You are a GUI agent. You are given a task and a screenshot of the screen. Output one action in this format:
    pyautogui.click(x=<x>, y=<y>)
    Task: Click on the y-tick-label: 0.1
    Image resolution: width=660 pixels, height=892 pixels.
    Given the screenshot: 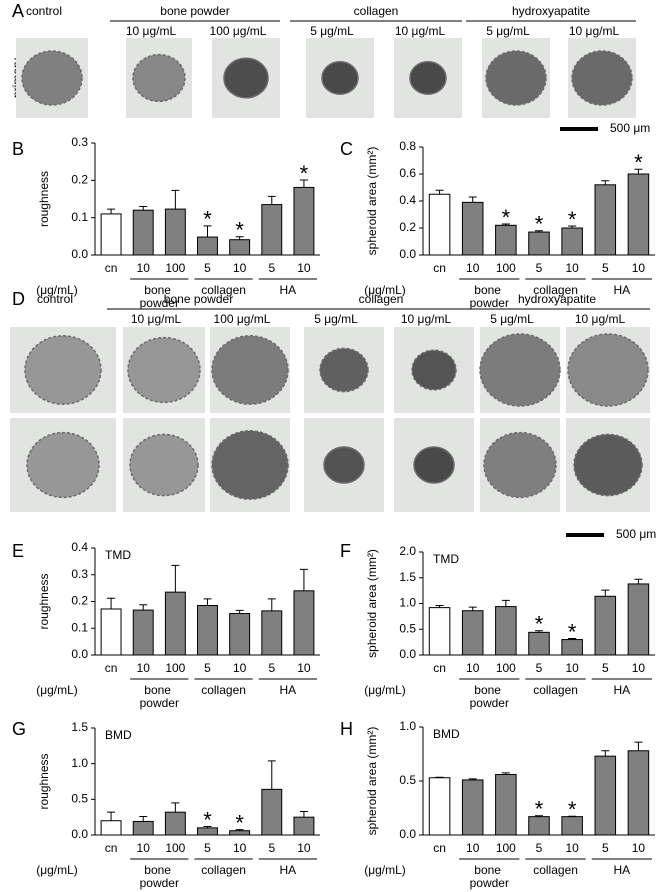 What is the action you would take?
    pyautogui.click(x=79, y=627)
    